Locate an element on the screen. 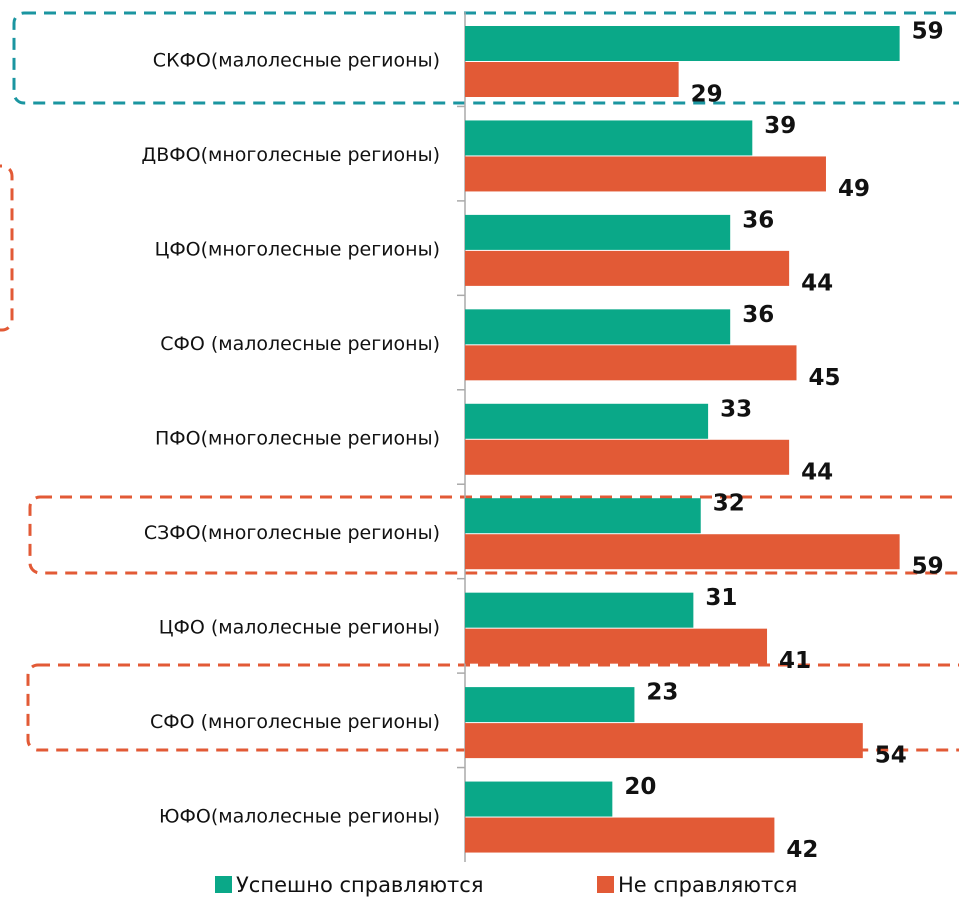  category-label: ЦФО (малолесные регионы) is located at coordinates (299, 627).